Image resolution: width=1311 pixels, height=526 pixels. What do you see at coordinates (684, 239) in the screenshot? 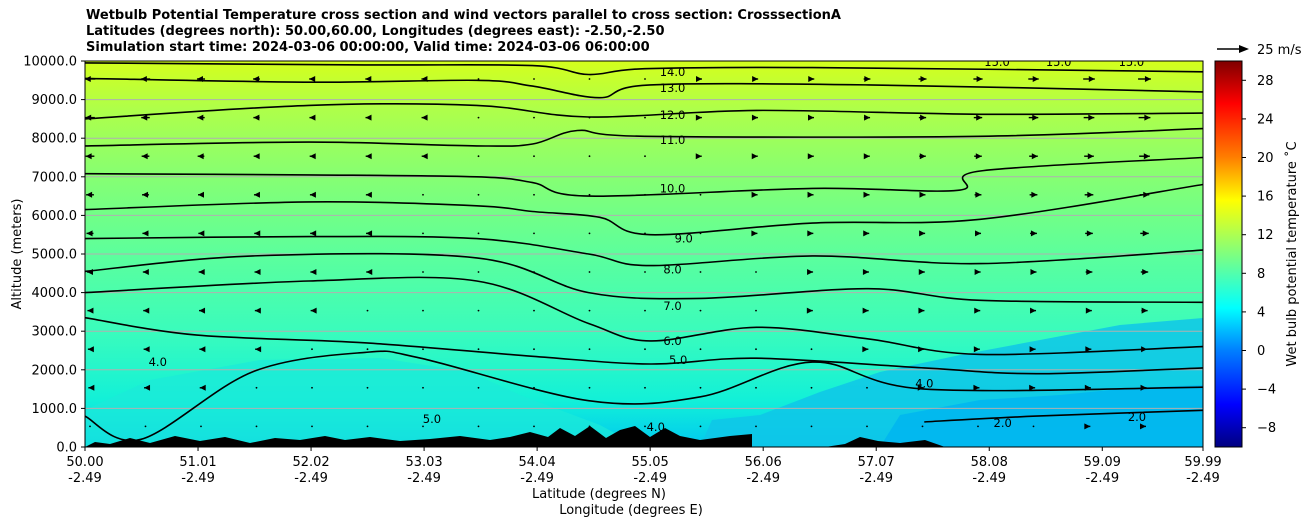
I see `contour-label: 9.0` at bounding box center [684, 239].